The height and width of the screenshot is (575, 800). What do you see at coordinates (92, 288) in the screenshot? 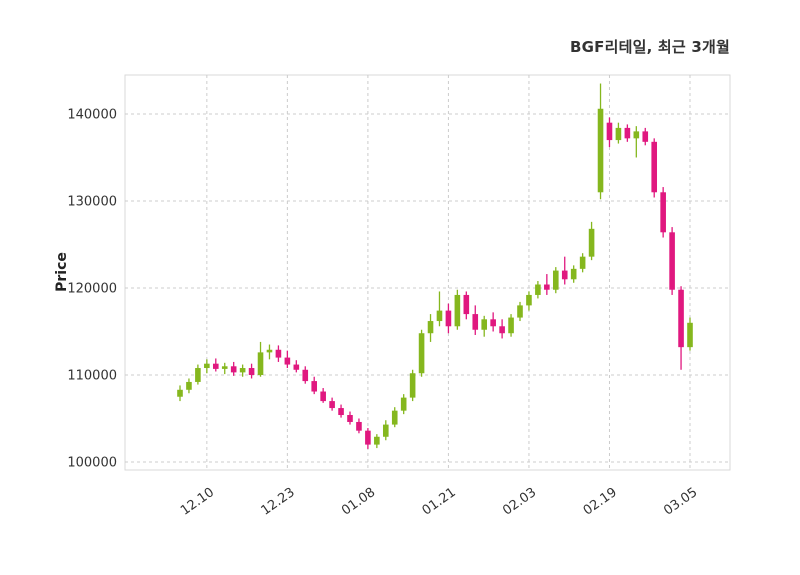
I see `y-tick-label: 120000` at bounding box center [92, 288].